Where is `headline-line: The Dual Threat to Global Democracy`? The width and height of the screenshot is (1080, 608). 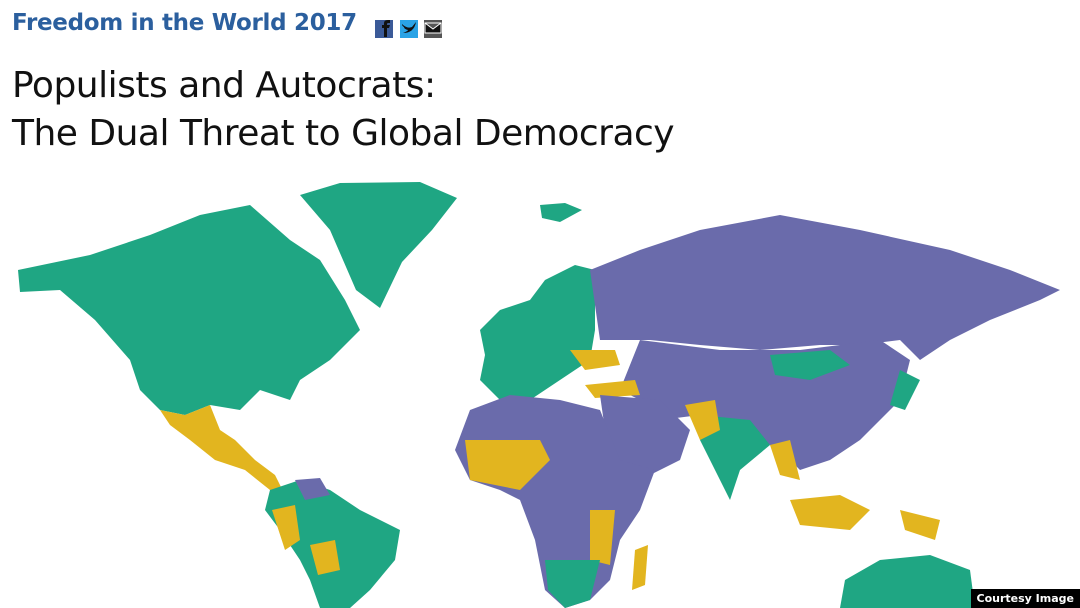 headline-line: The Dual Threat to Global Democracy is located at coordinates (343, 133).